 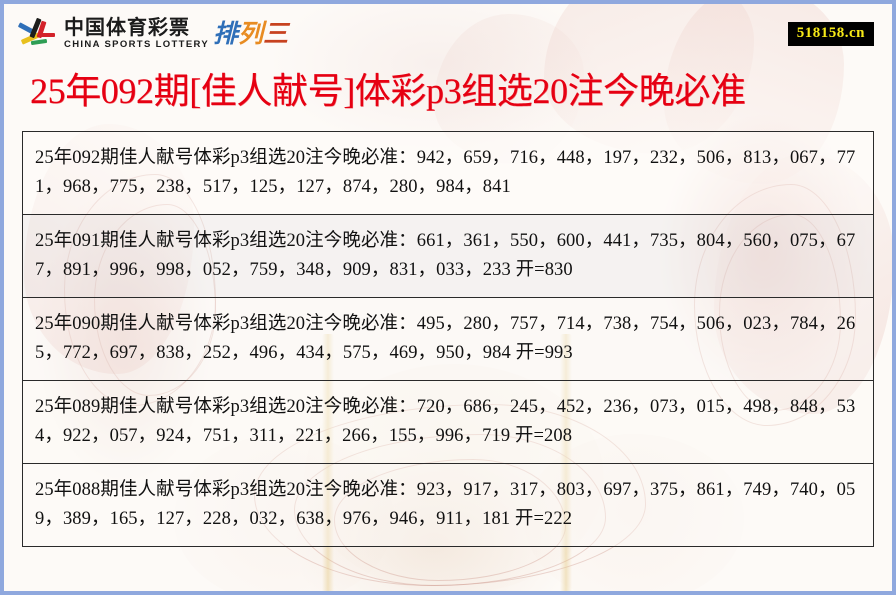 I want to click on series-char-1: 排, so click(x=226, y=33).